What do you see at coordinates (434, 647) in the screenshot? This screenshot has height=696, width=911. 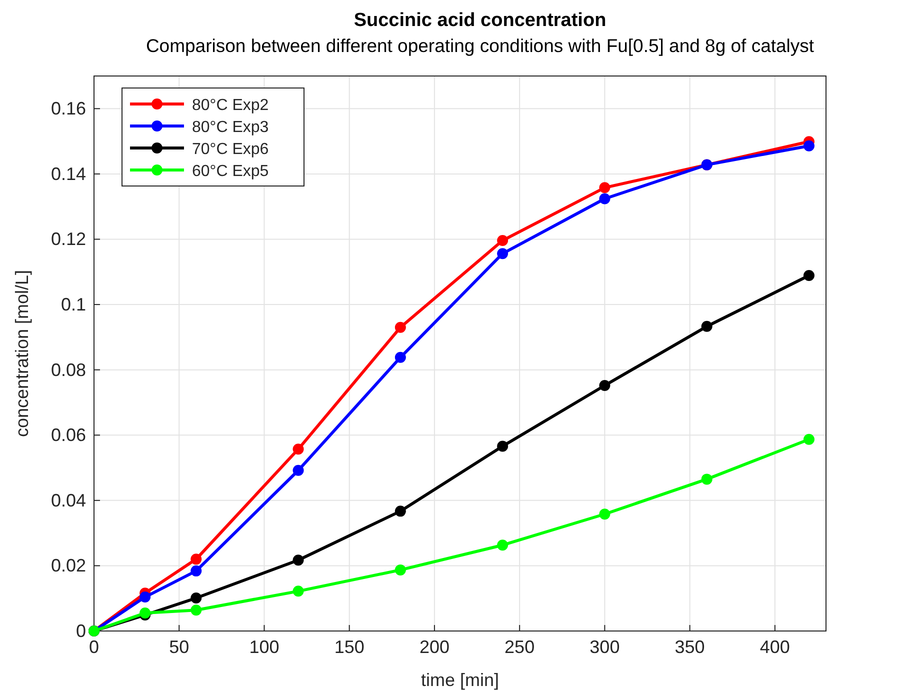 I see `x-tick-label: 200` at bounding box center [434, 647].